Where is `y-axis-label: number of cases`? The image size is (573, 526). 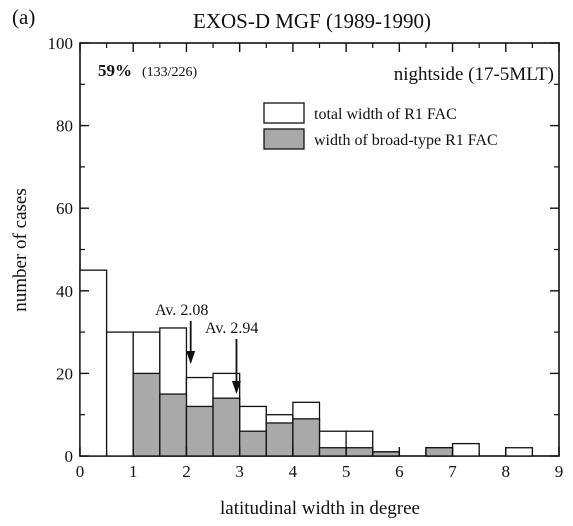 y-axis-label: number of cases is located at coordinates (20, 249).